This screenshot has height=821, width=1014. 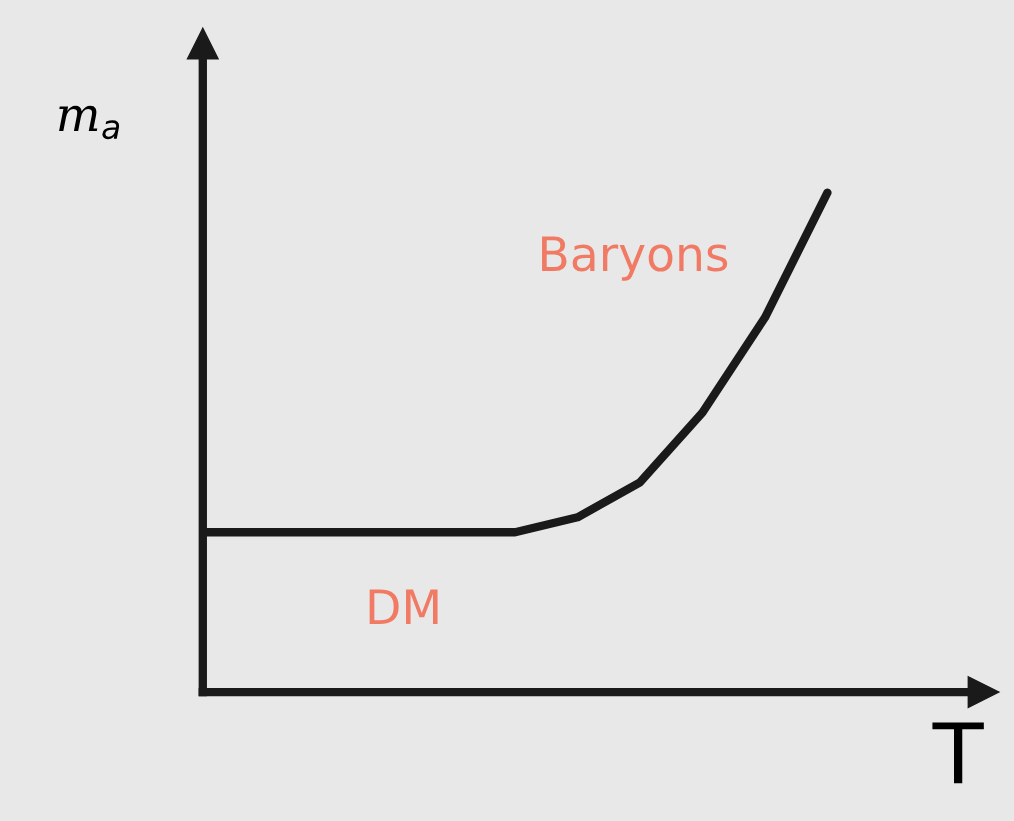 I want to click on annotation: DM, so click(x=403, y=606).